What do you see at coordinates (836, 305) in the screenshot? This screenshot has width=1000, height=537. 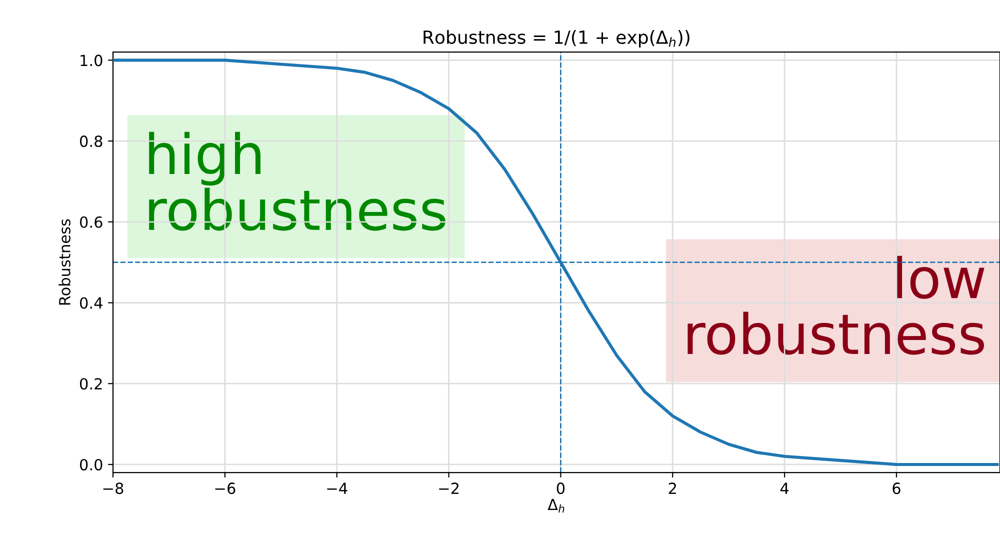 I see `annotation: low robustness` at bounding box center [836, 305].